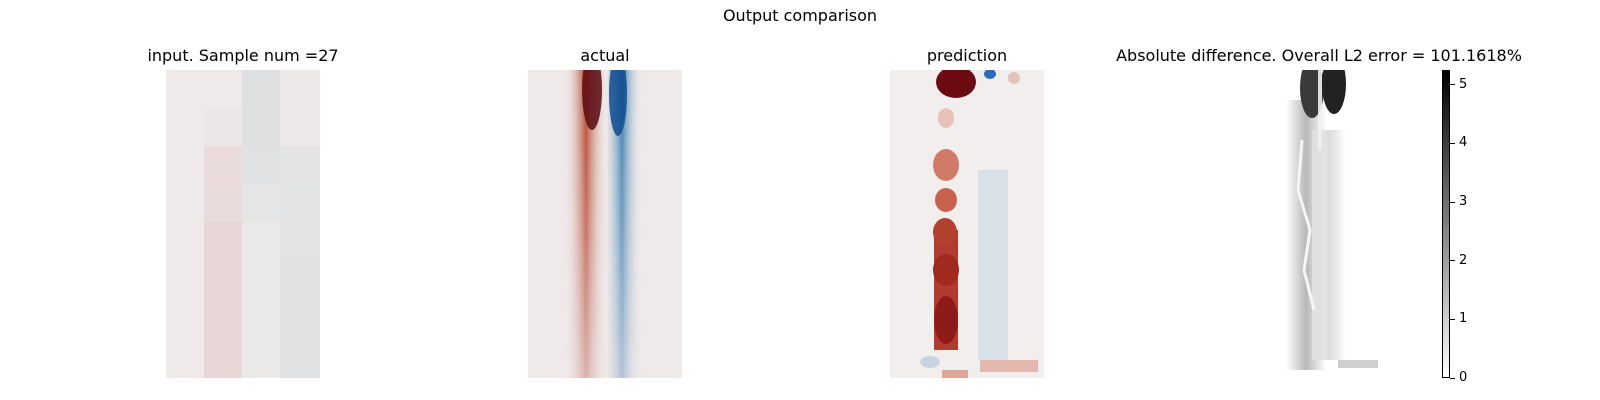 The image size is (1600, 400). Describe the element at coordinates (1463, 319) in the screenshot. I see `colorbar-tick-label: 1` at that location.